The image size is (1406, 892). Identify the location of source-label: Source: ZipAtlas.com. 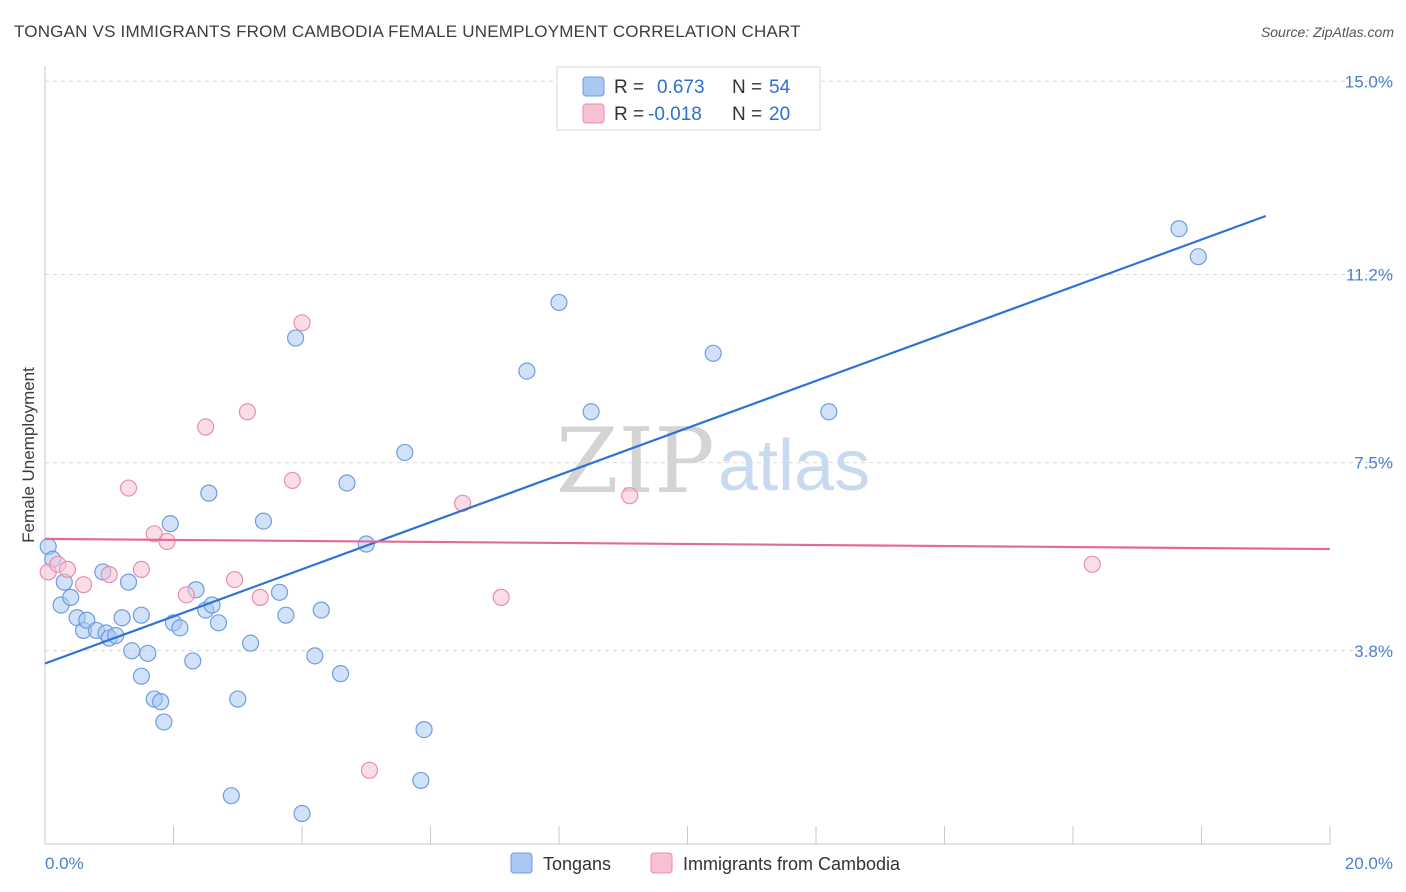
(1327, 32).